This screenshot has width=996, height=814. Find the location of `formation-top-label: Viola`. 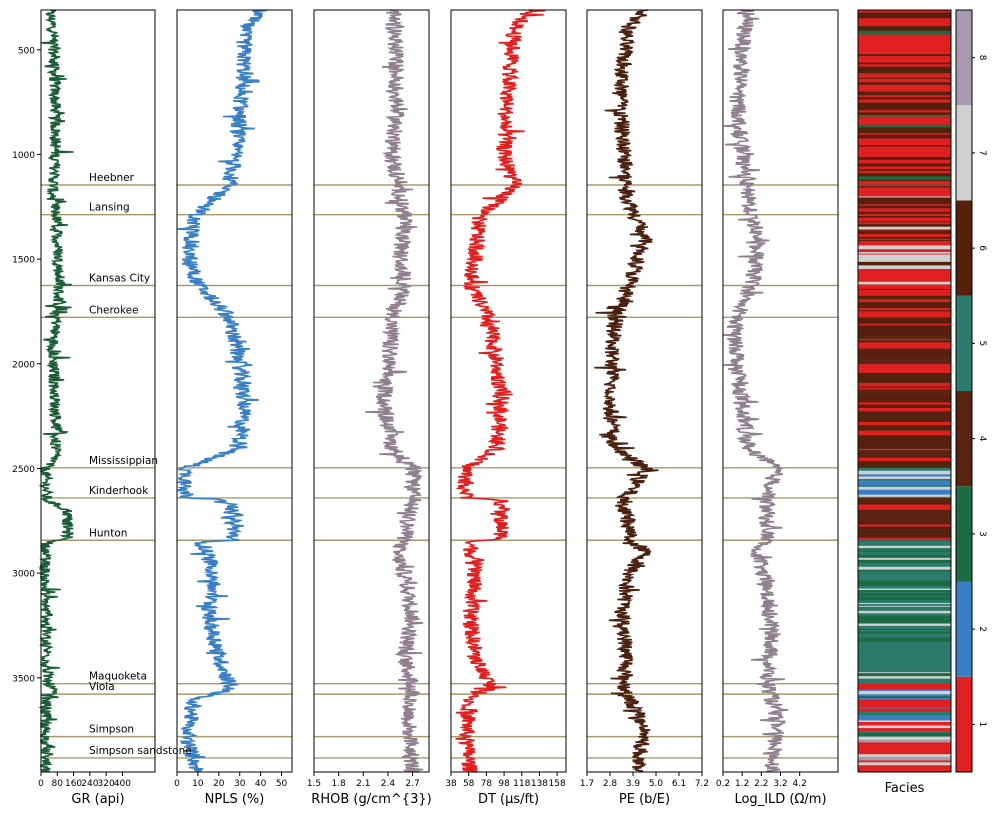

formation-top-label: Viola is located at coordinates (102, 687).